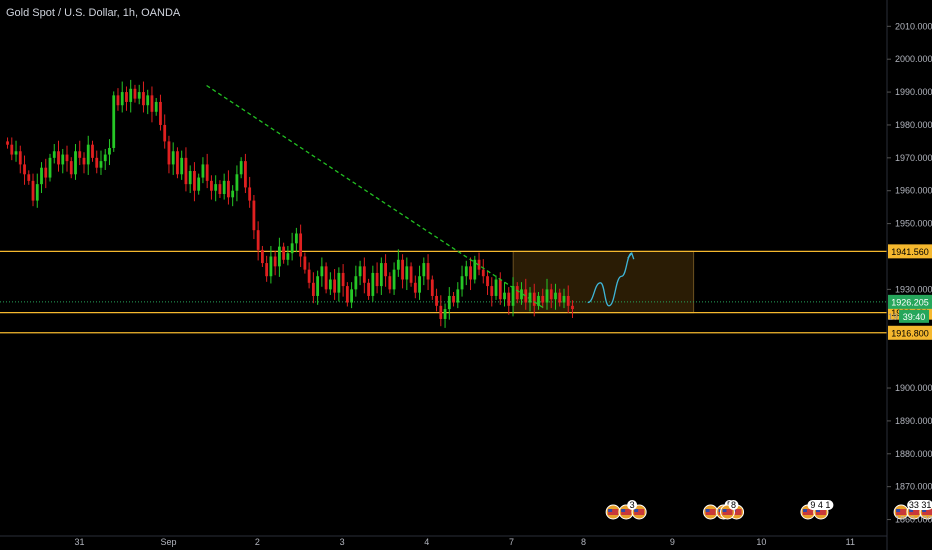 The width and height of the screenshot is (932, 550). What do you see at coordinates (913, 92) in the screenshot?
I see `price-tick-label: 1990.000` at bounding box center [913, 92].